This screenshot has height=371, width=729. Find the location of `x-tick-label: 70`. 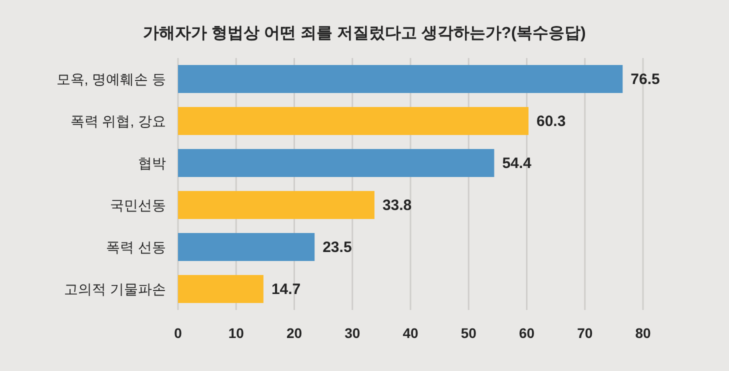

x-tick-label: 70 is located at coordinates (585, 333).